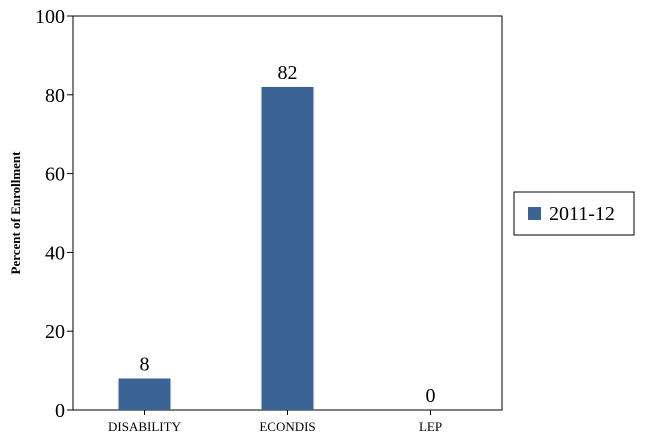 The width and height of the screenshot is (648, 436). What do you see at coordinates (288, 73) in the screenshot?
I see `data-label: 82` at bounding box center [288, 73].